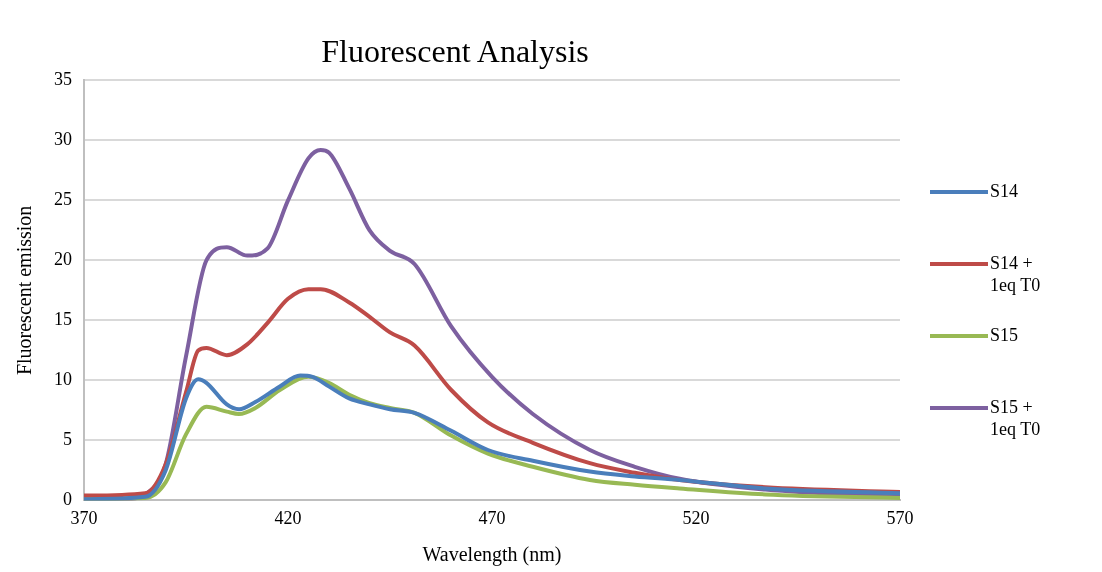 The height and width of the screenshot is (572, 1102). What do you see at coordinates (492, 555) in the screenshot?
I see `x-axis-title: Wavelength (nm)` at bounding box center [492, 555].